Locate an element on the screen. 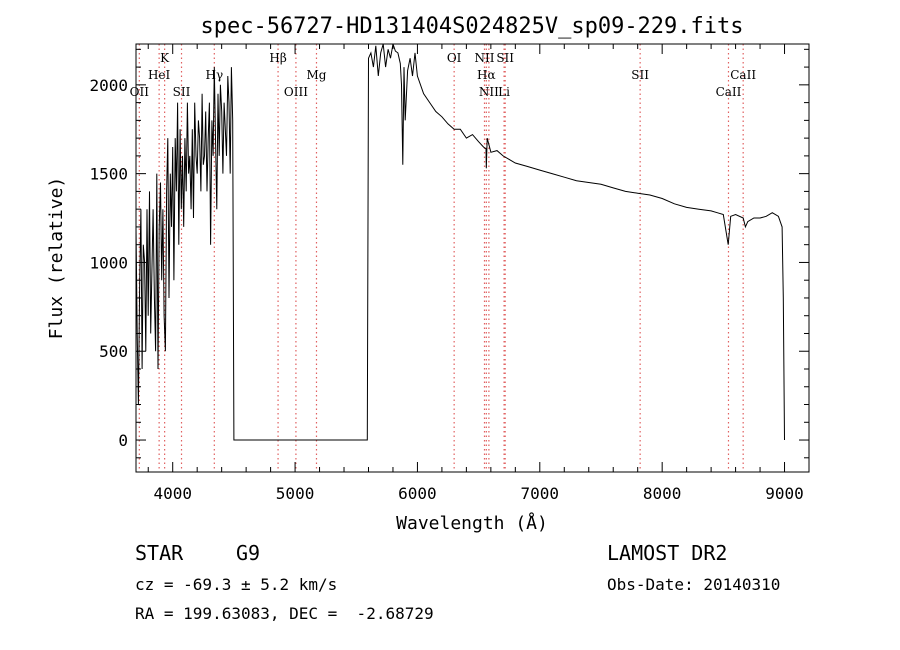 The width and height of the screenshot is (900, 650). y-tick-label: 1500 is located at coordinates (108, 174).